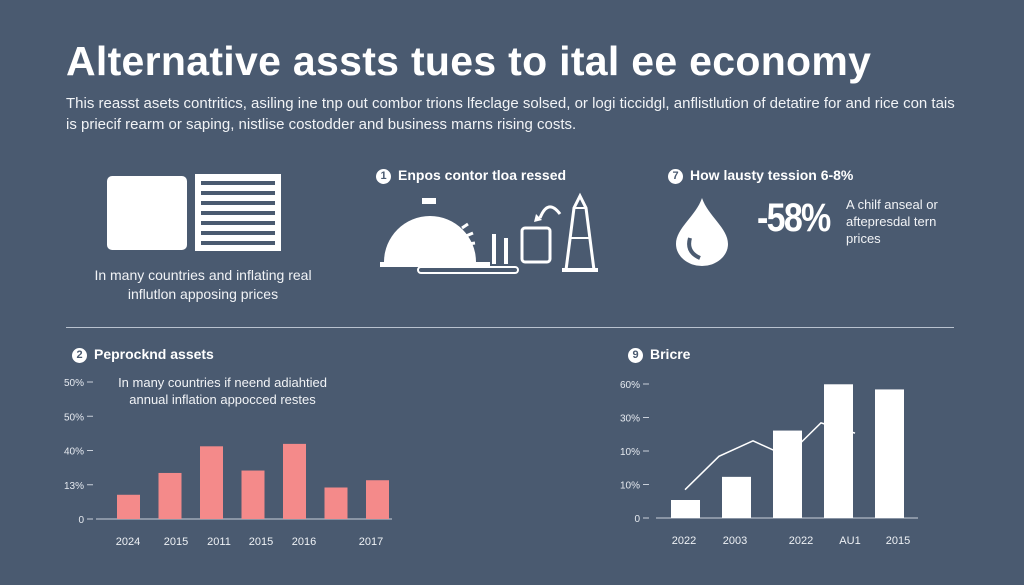 The image size is (1024, 585). Describe the element at coordinates (635, 355) in the screenshot. I see `section5-number: 9` at that location.